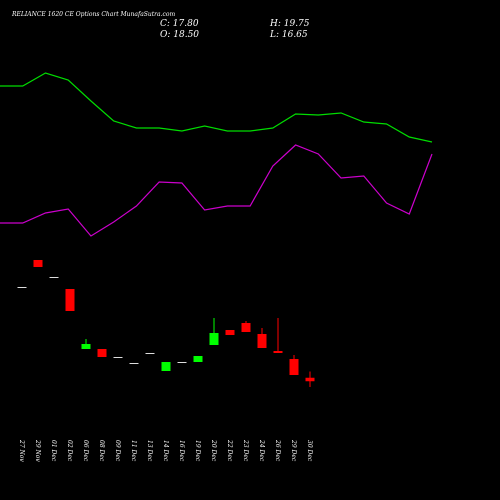  What do you see at coordinates (85, 451) in the screenshot?
I see `x-tick-label: 06 Dec` at bounding box center [85, 451].